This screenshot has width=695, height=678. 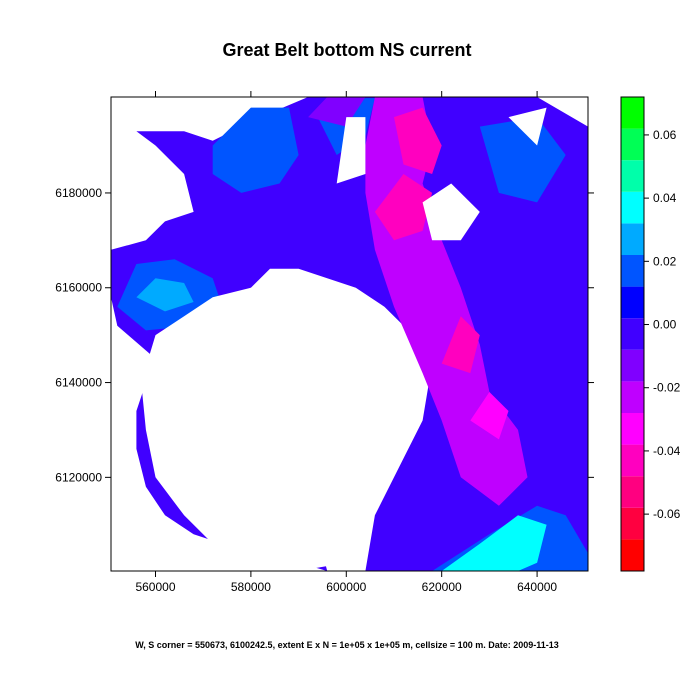 I want to click on y-tick-label: 6160000, so click(x=78, y=288).